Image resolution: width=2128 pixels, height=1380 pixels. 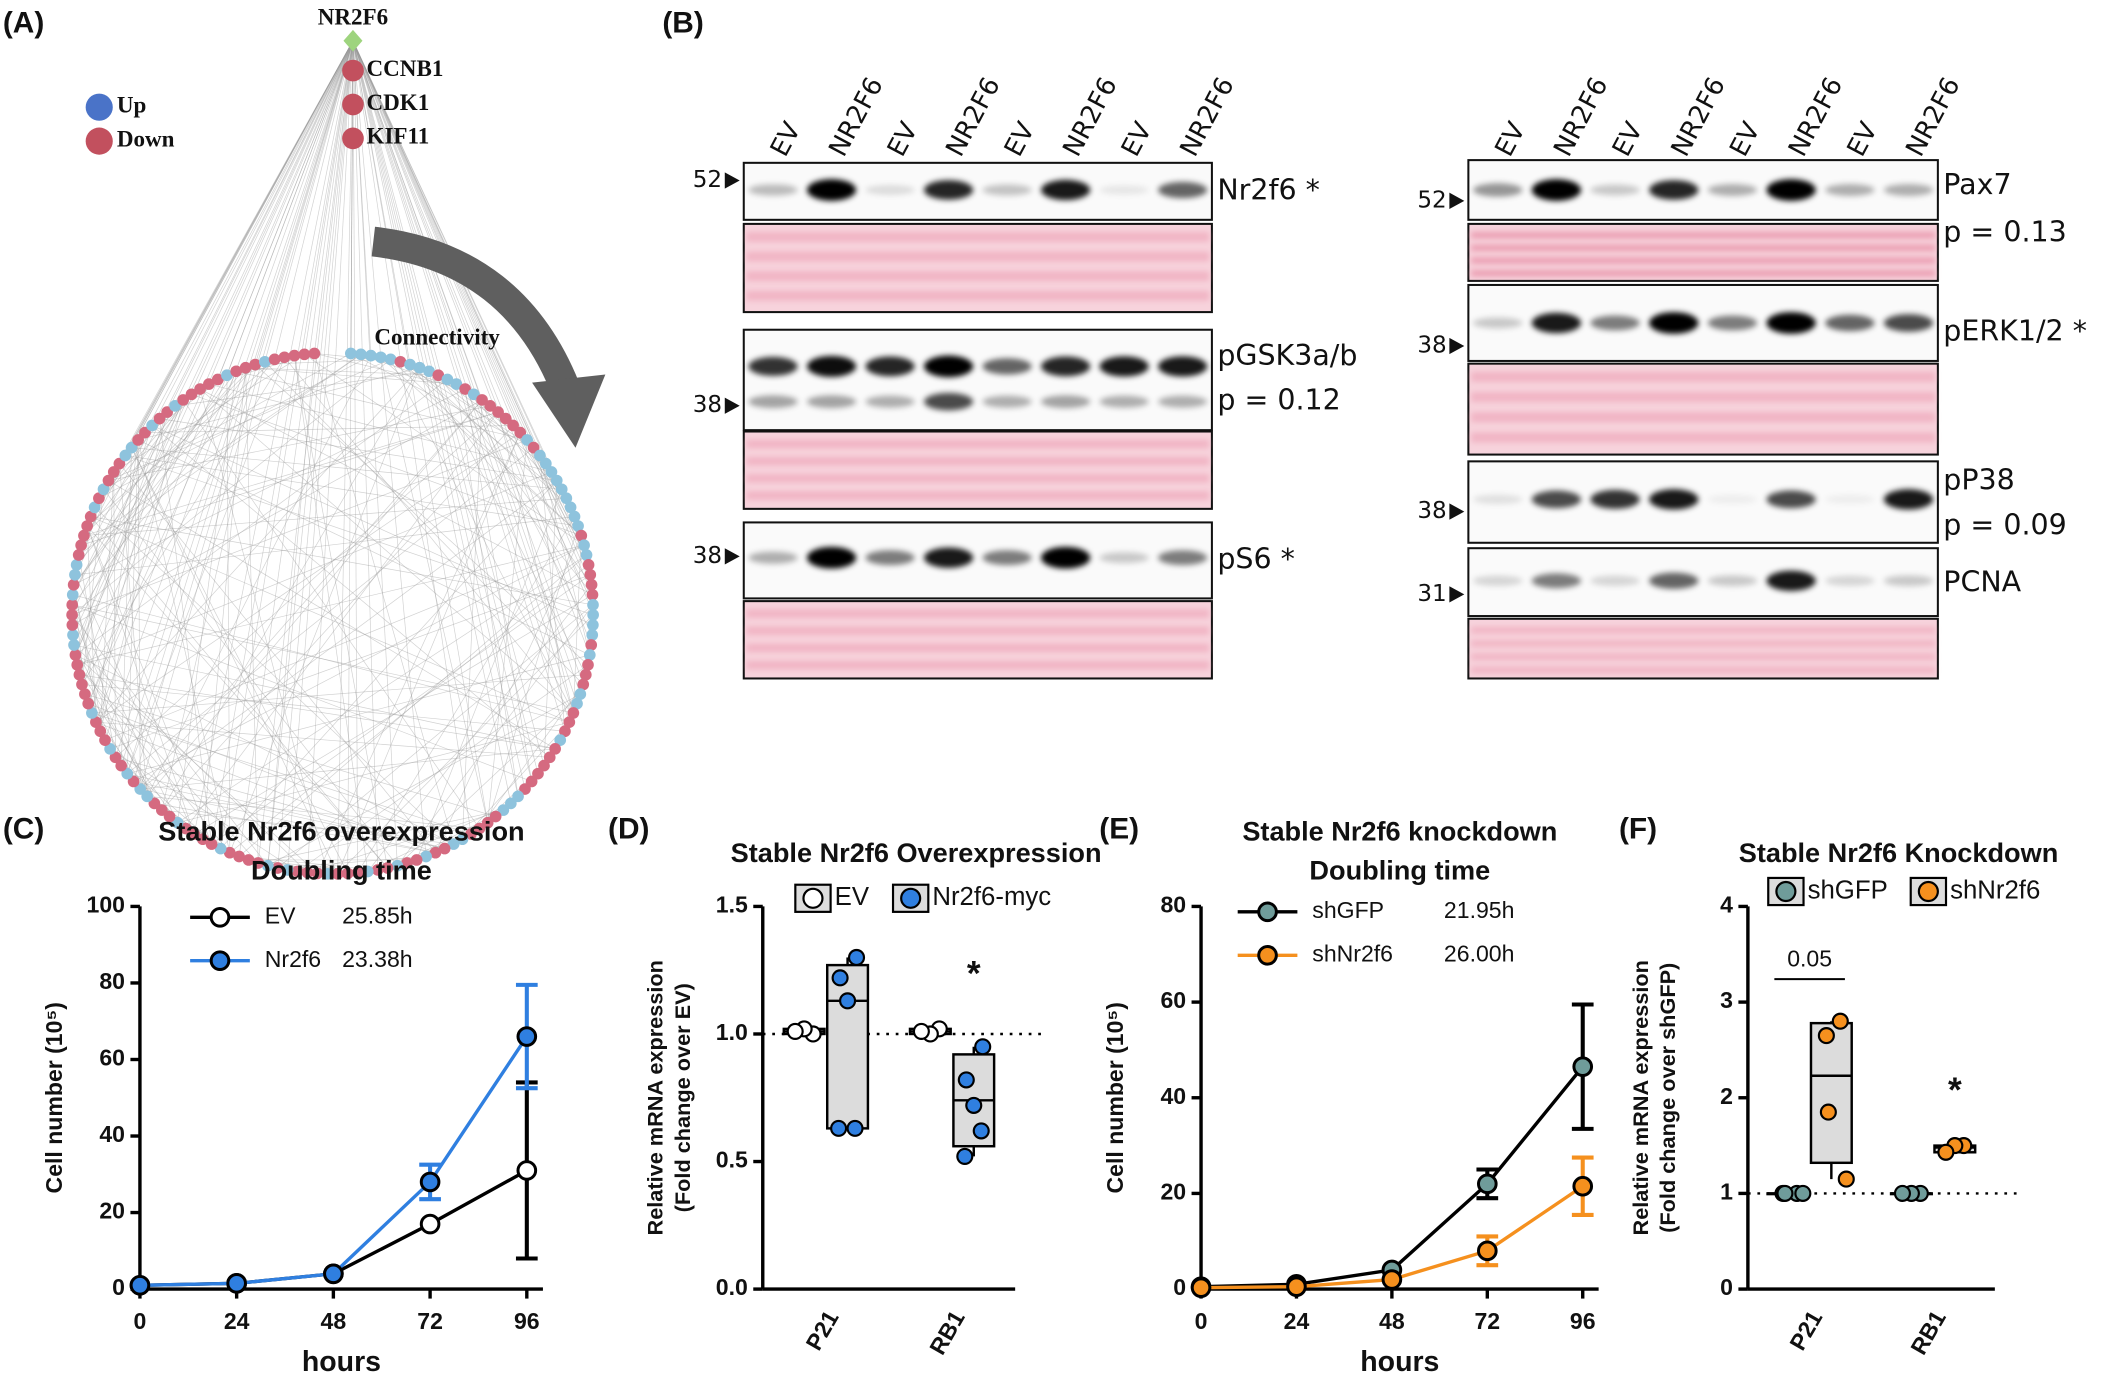 What do you see at coordinates (1457, 511) in the screenshot?
I see `marker-arrow` at bounding box center [1457, 511].